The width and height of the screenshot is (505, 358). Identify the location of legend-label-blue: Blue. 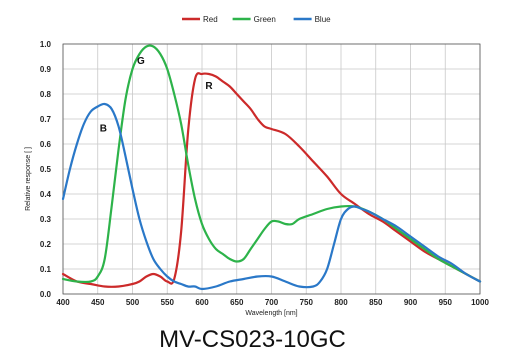
(323, 19).